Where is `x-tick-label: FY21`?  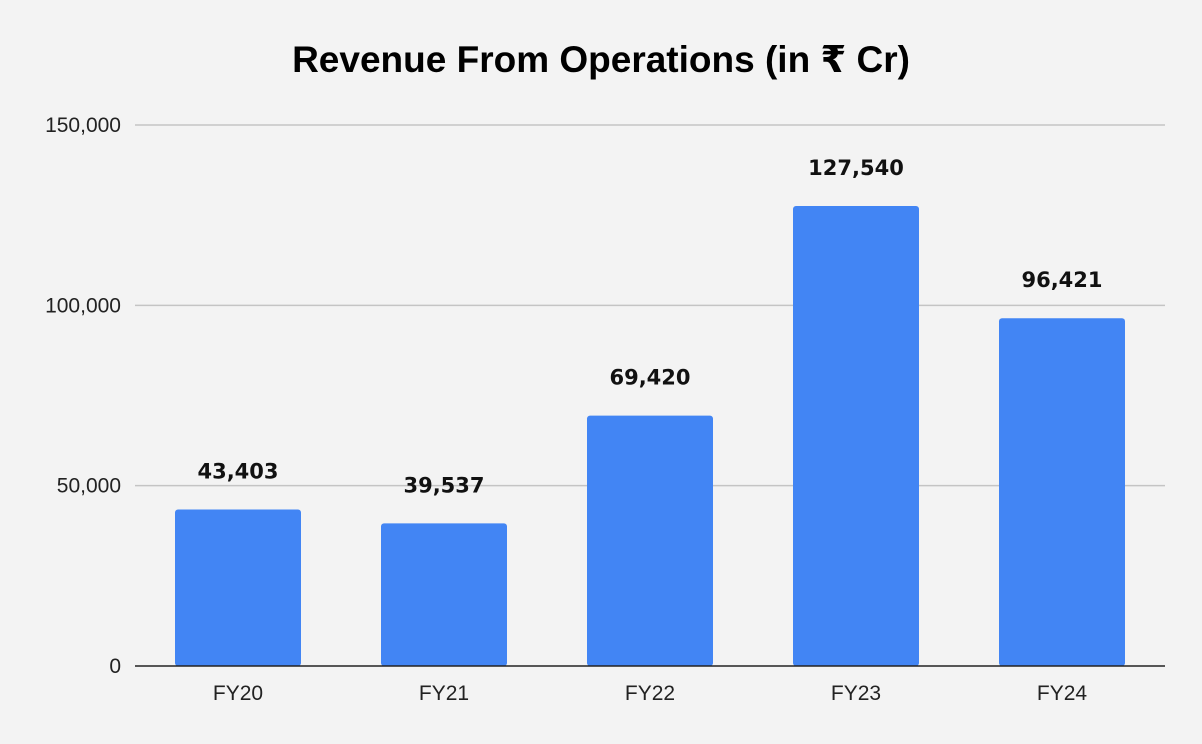 x-tick-label: FY21 is located at coordinates (444, 693).